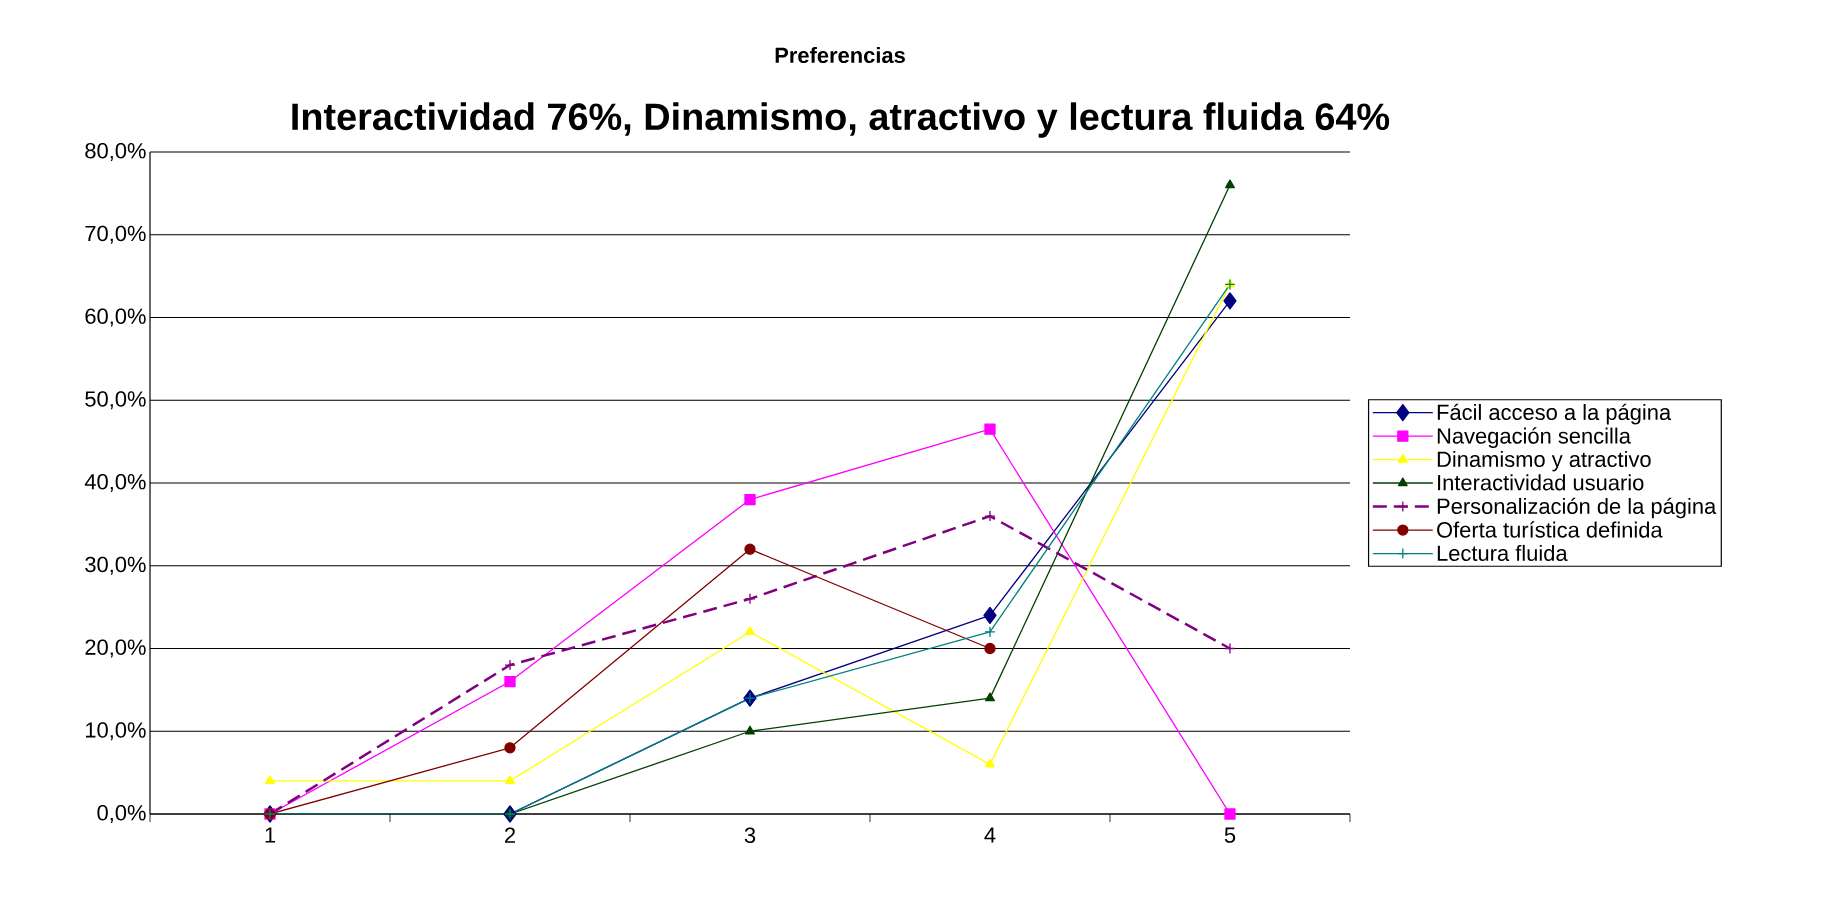  I want to click on x-tick-label: 5, so click(1230, 835).